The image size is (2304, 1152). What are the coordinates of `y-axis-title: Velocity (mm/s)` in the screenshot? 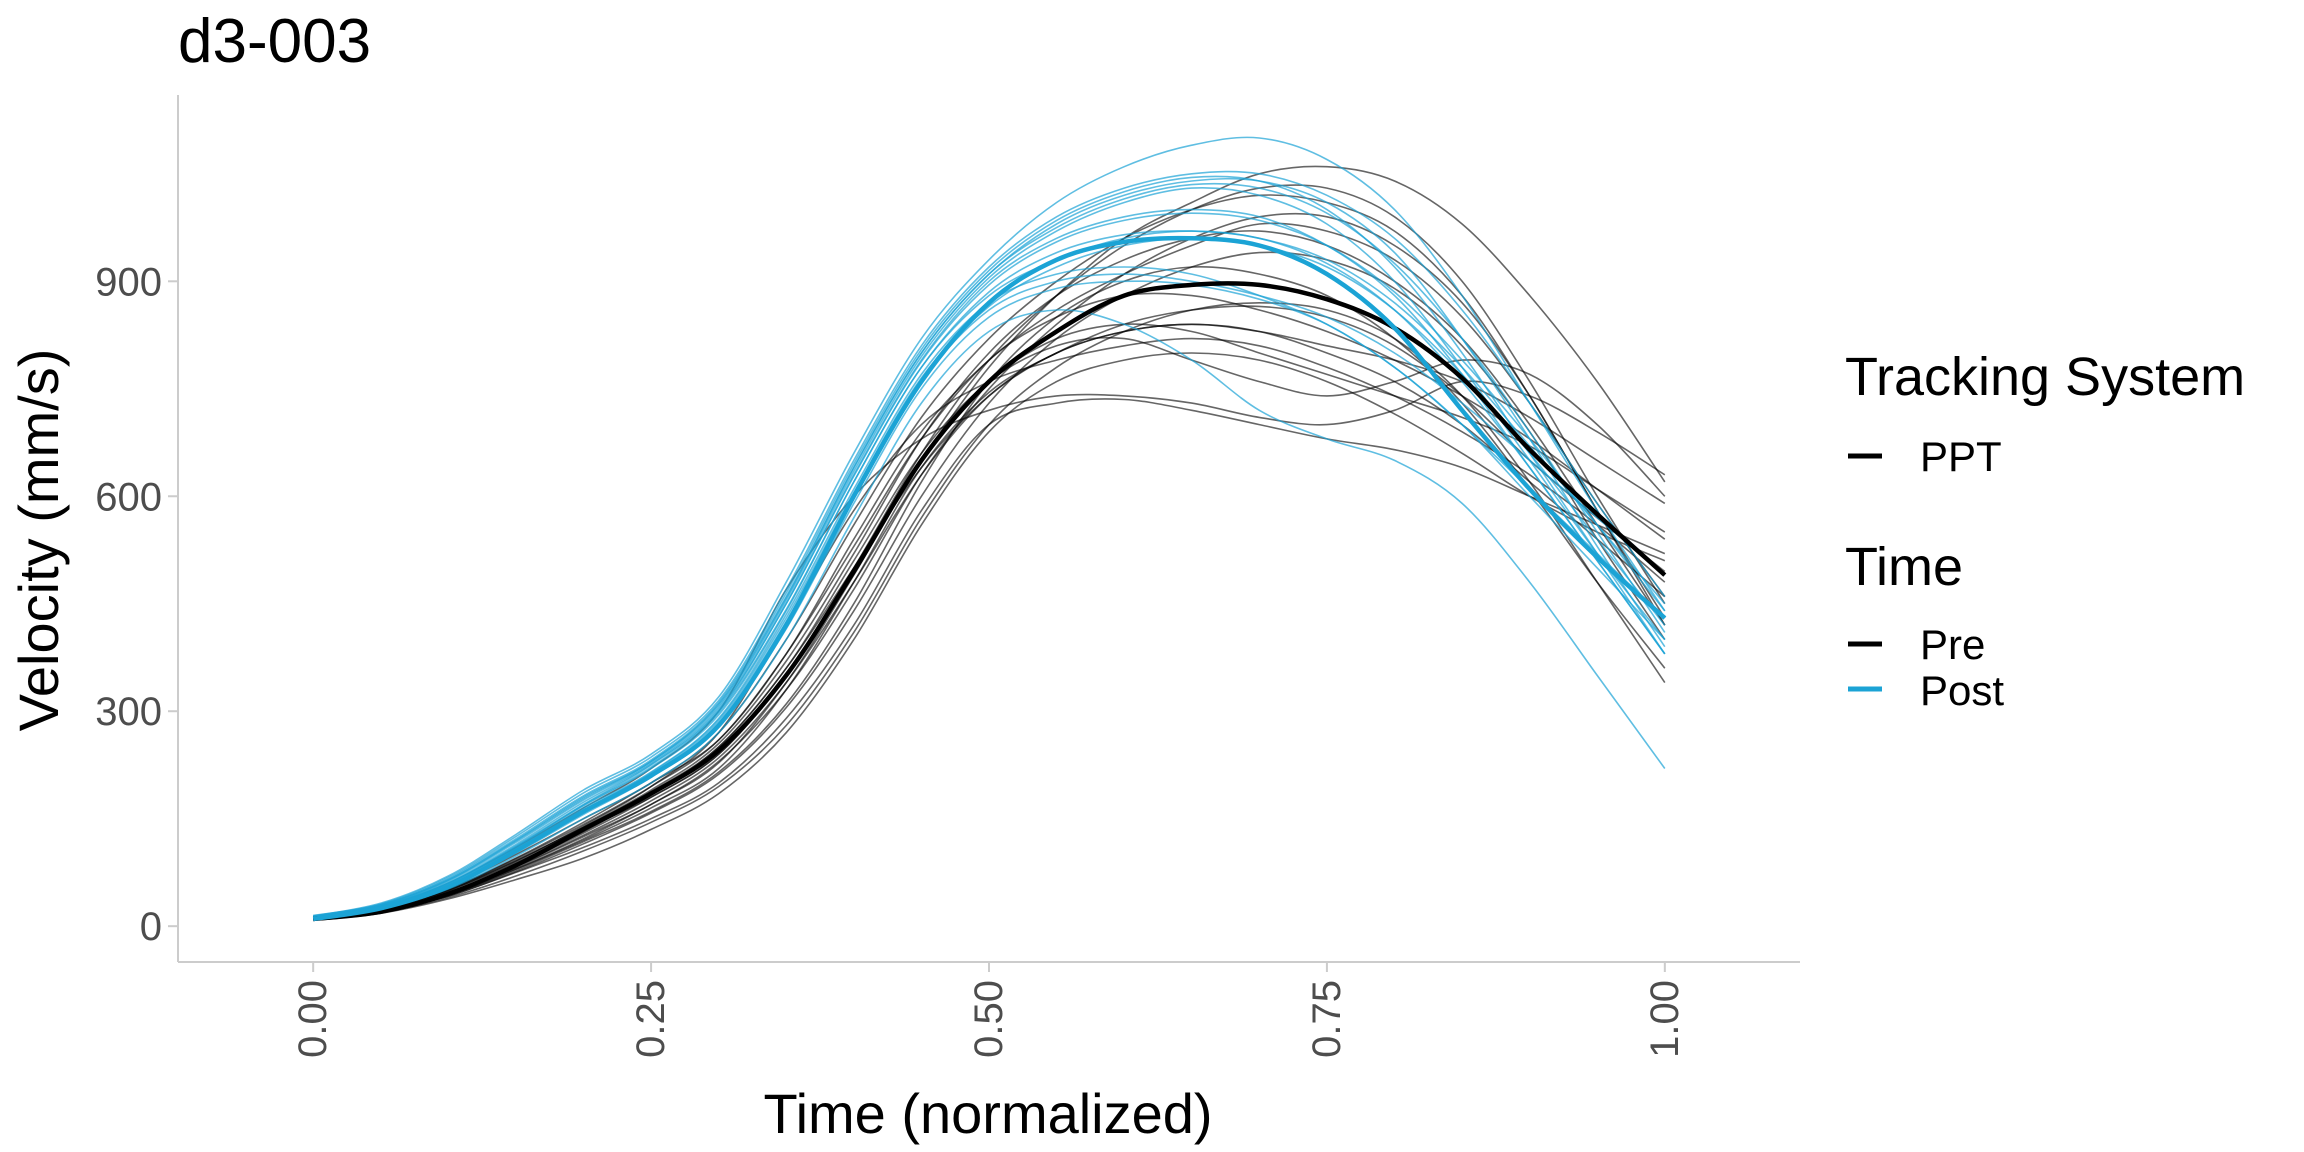 It's located at (38, 540).